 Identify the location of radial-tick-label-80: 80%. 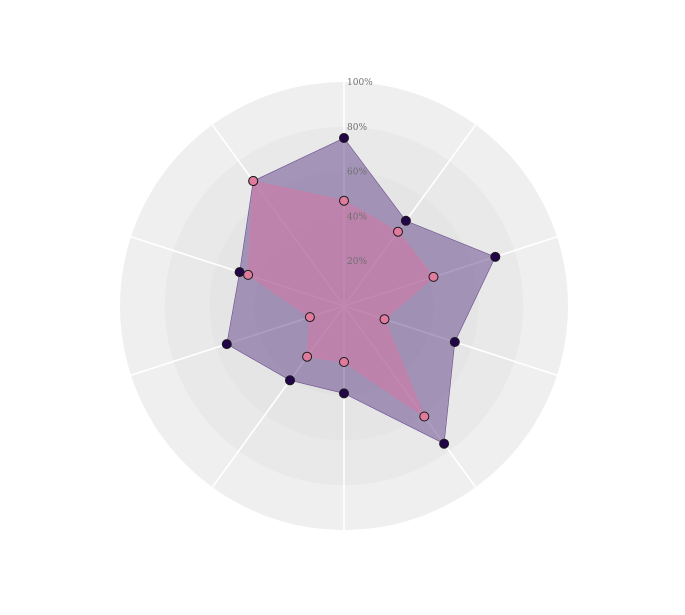
(357, 128).